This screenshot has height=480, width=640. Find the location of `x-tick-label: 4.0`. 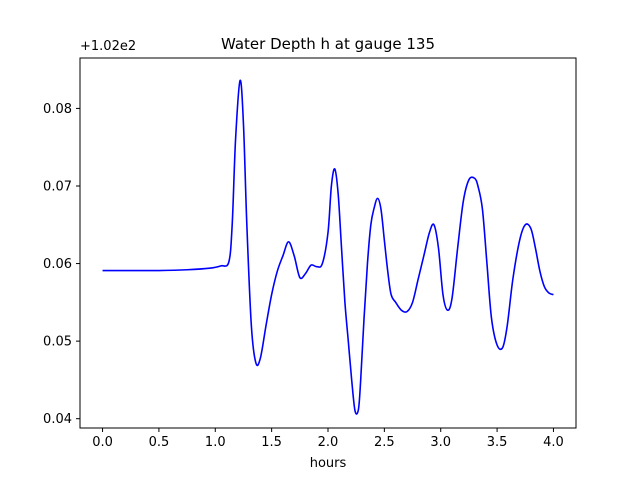

x-tick-label: 4.0 is located at coordinates (553, 442).